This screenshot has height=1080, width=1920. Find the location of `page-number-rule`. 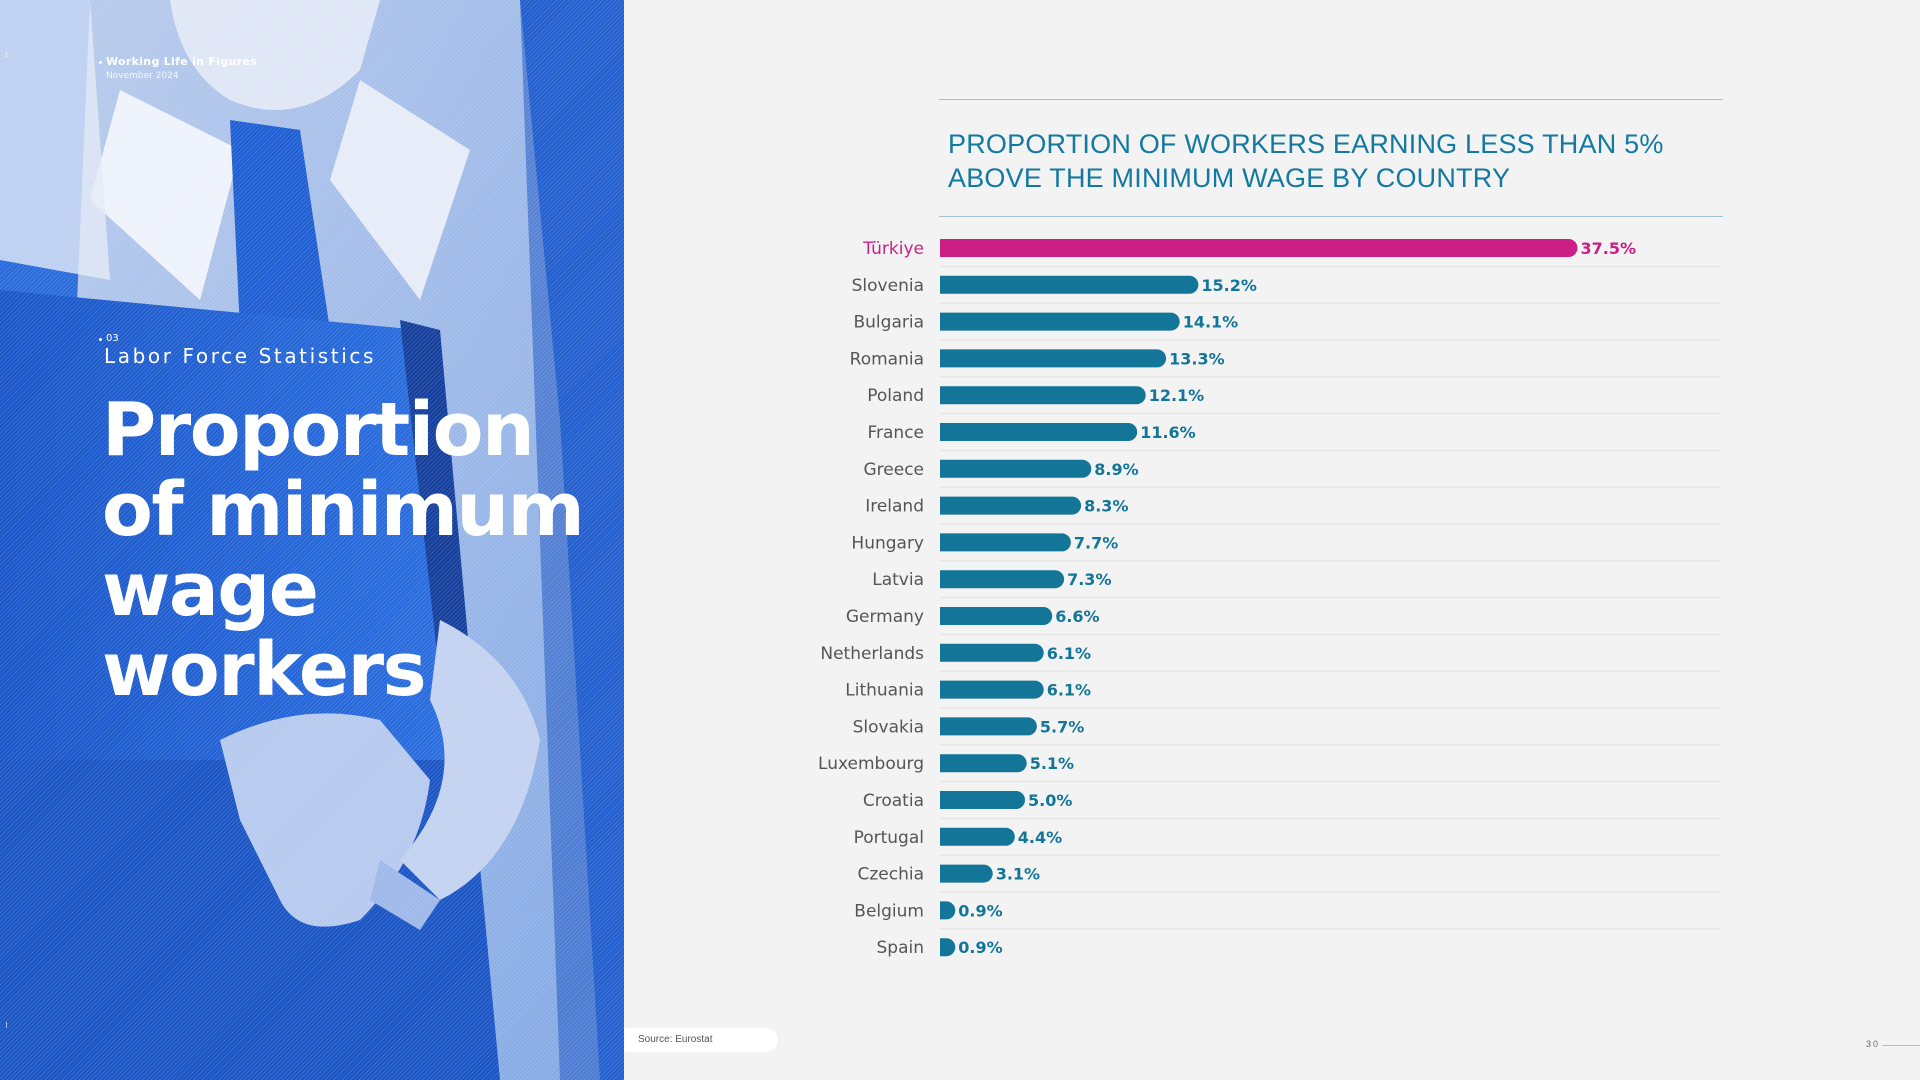

page-number-rule is located at coordinates (1901, 1045).